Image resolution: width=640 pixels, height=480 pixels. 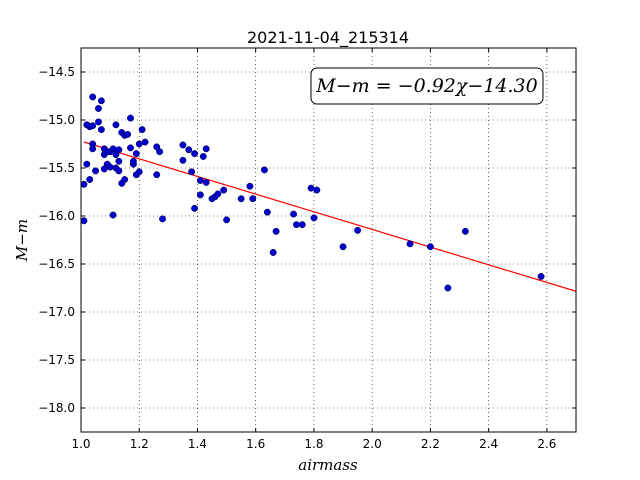 I want to click on x-tick-label: 2.0, so click(x=372, y=444).